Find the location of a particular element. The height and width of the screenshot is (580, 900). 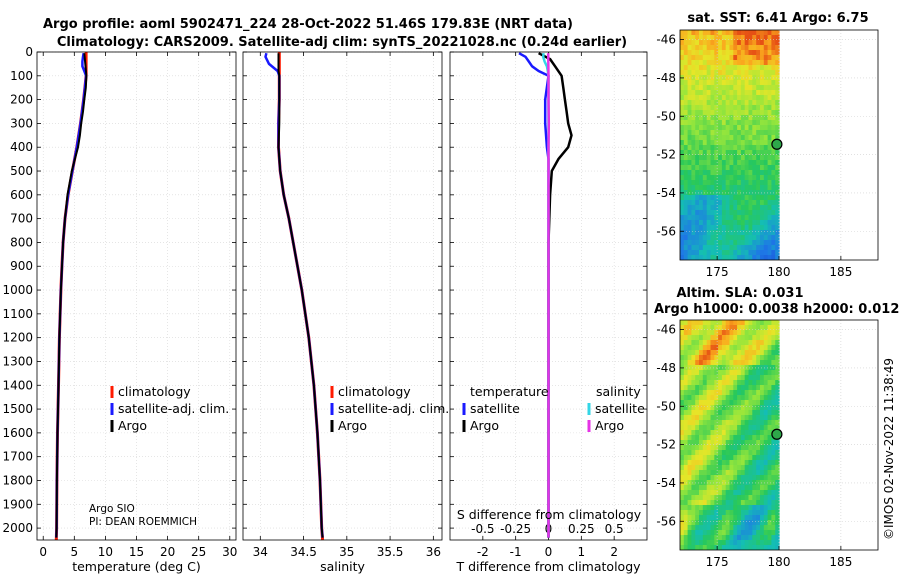

y-tick-label: 600 is located at coordinates (21, 195).